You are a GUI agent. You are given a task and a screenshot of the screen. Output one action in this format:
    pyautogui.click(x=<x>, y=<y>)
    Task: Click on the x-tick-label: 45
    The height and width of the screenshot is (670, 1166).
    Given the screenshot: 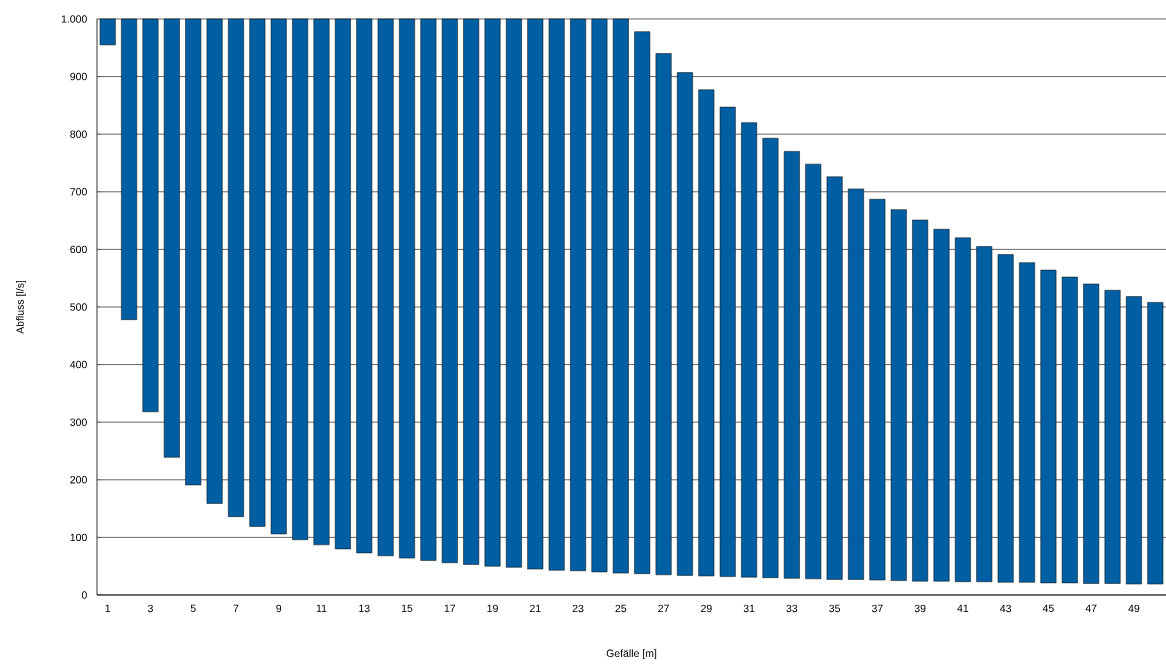 What is the action you would take?
    pyautogui.click(x=1048, y=608)
    